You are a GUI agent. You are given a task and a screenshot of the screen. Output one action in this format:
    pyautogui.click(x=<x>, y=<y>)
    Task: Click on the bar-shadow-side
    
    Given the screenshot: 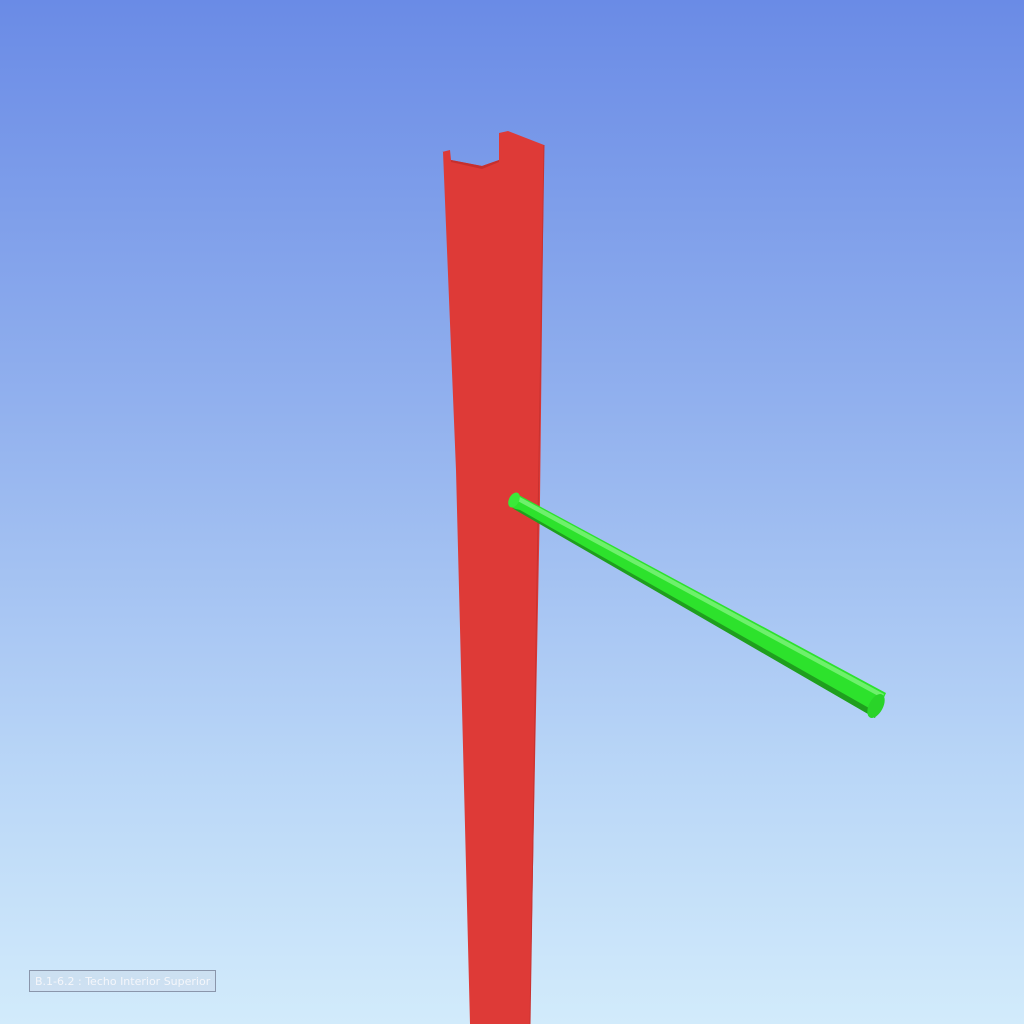 What is the action you would take?
    pyautogui.click(x=694, y=613)
    